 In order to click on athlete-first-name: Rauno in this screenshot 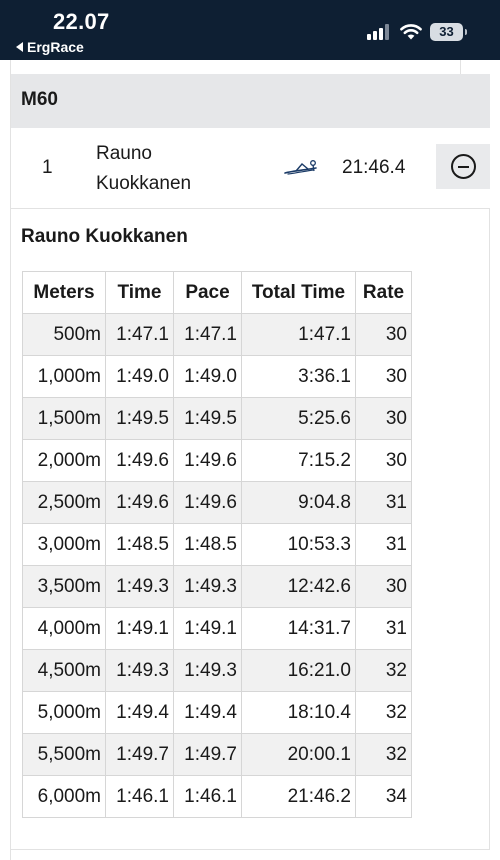, I will do `click(124, 153)`.